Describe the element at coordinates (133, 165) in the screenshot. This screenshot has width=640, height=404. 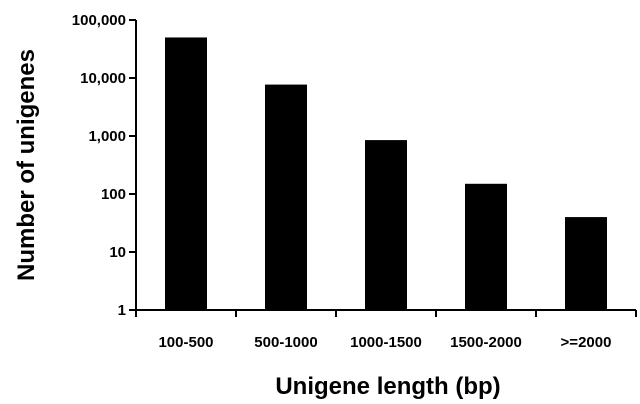
I see `y-axis` at that location.